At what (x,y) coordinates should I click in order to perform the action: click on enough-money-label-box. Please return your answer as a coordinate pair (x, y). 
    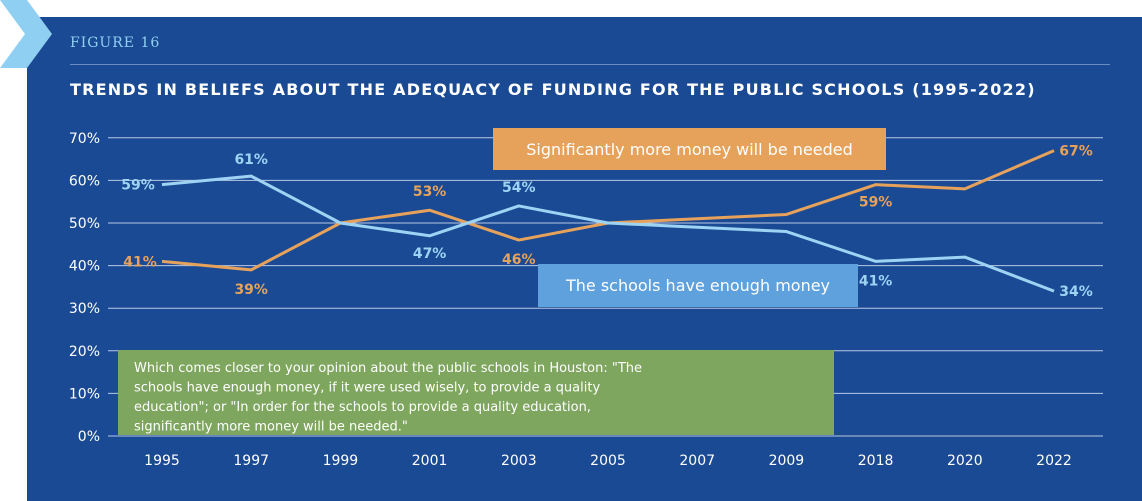
    Looking at the image, I should click on (698, 285).